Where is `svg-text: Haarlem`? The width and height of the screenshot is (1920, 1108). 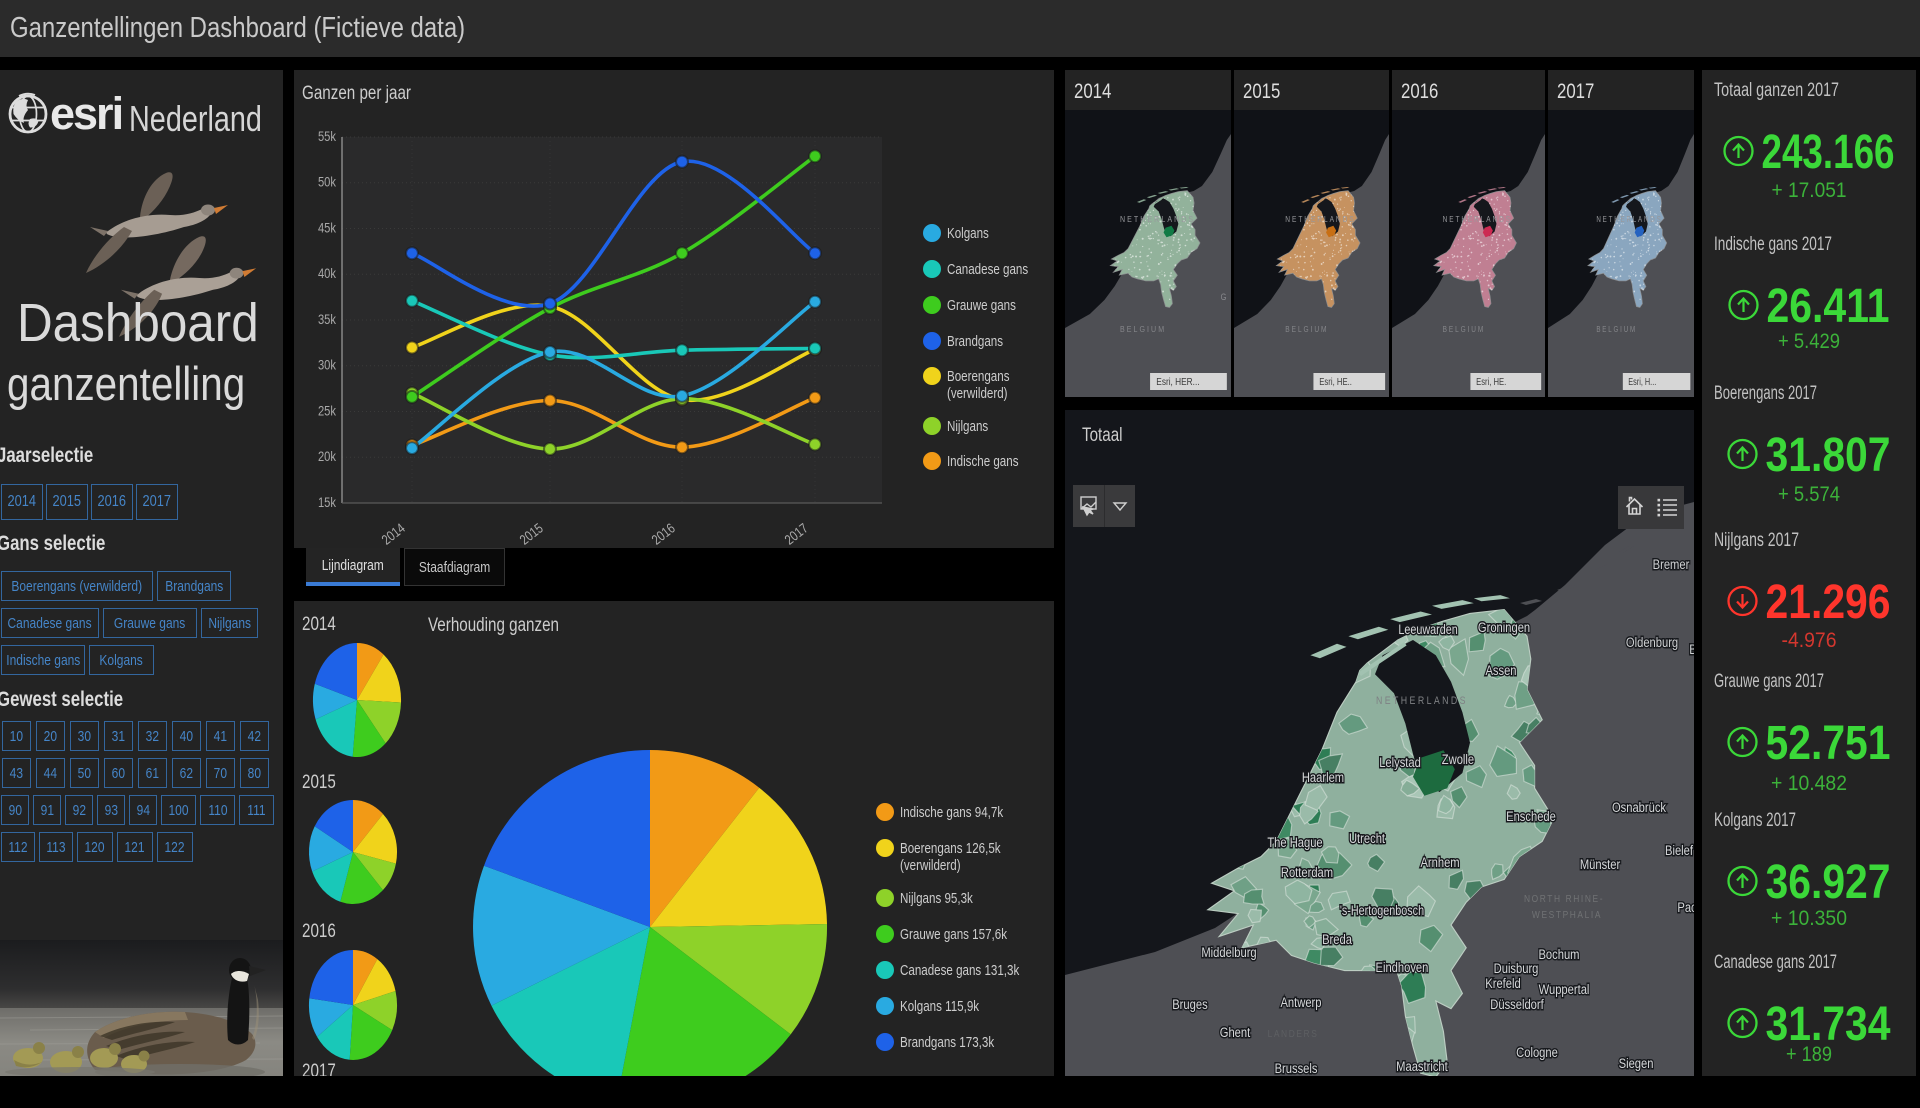 svg-text: Haarlem is located at coordinates (1323, 777).